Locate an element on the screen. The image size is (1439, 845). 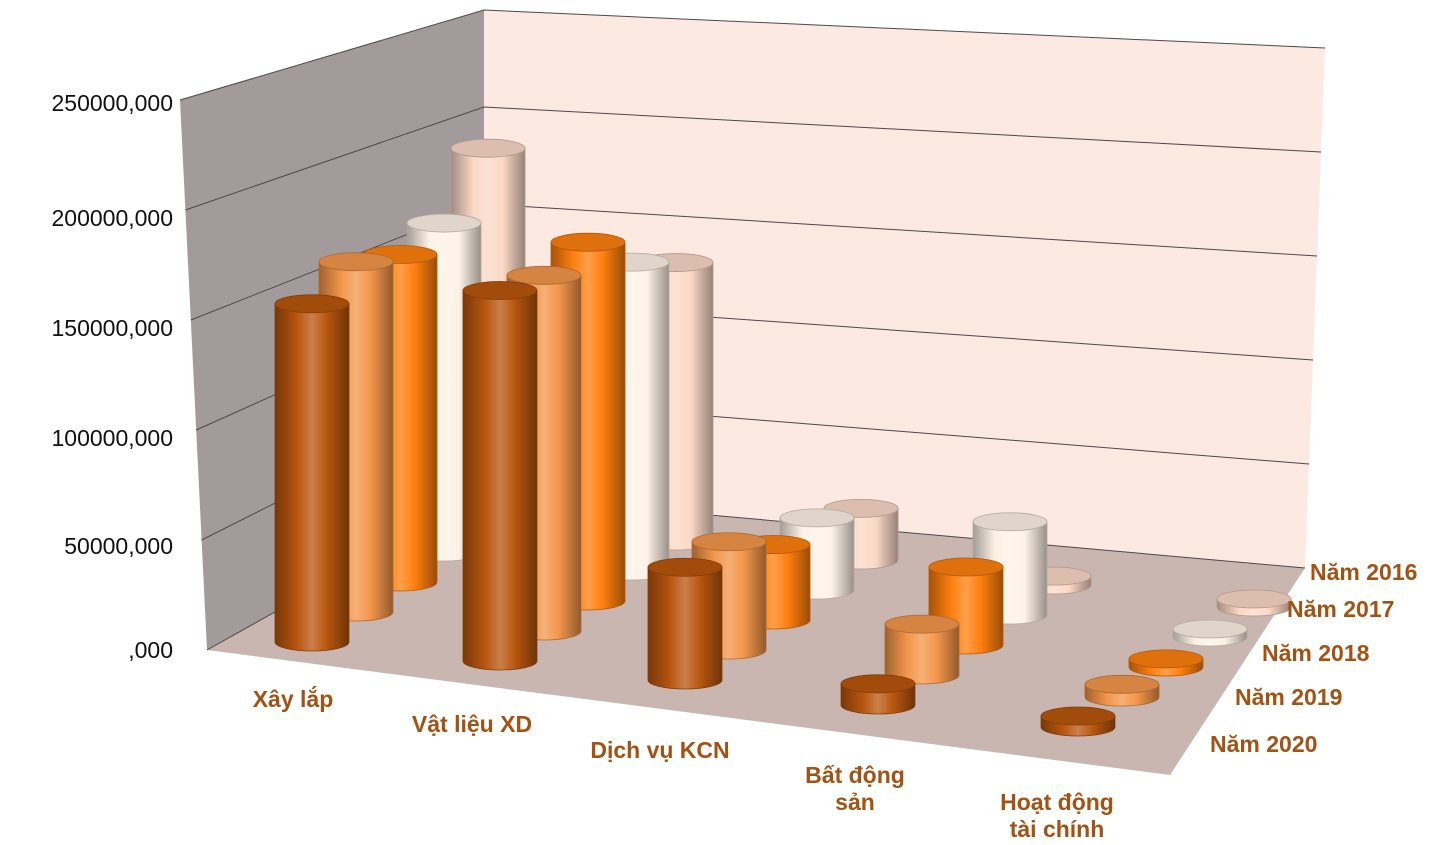
category-label: Vật liệu XD is located at coordinates (472, 724).